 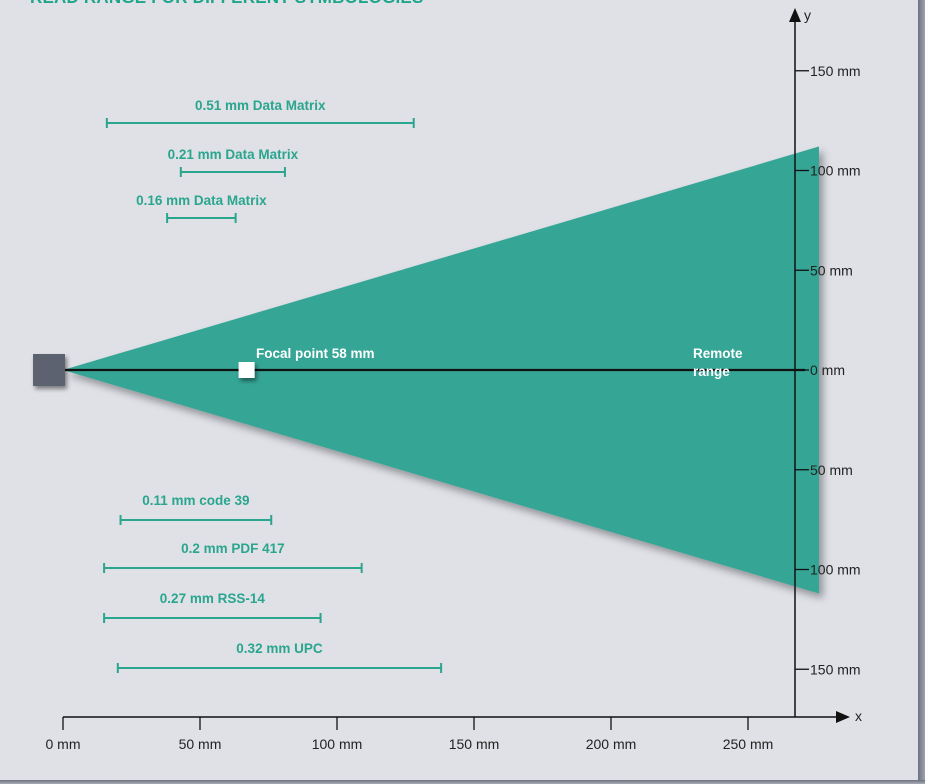 I want to click on range-label: 0.27 mm RSS-14, so click(x=213, y=598).